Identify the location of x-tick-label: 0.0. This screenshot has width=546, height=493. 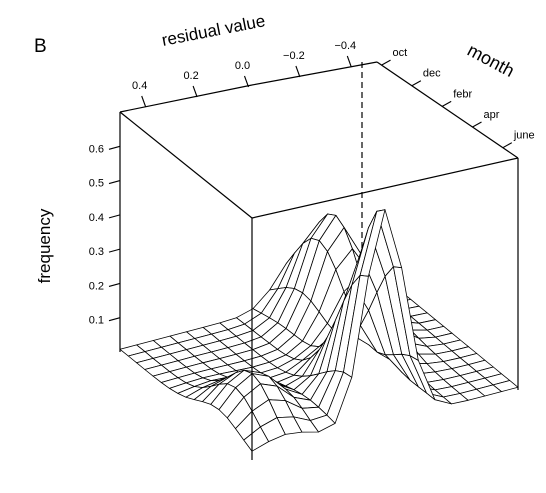
(242, 66).